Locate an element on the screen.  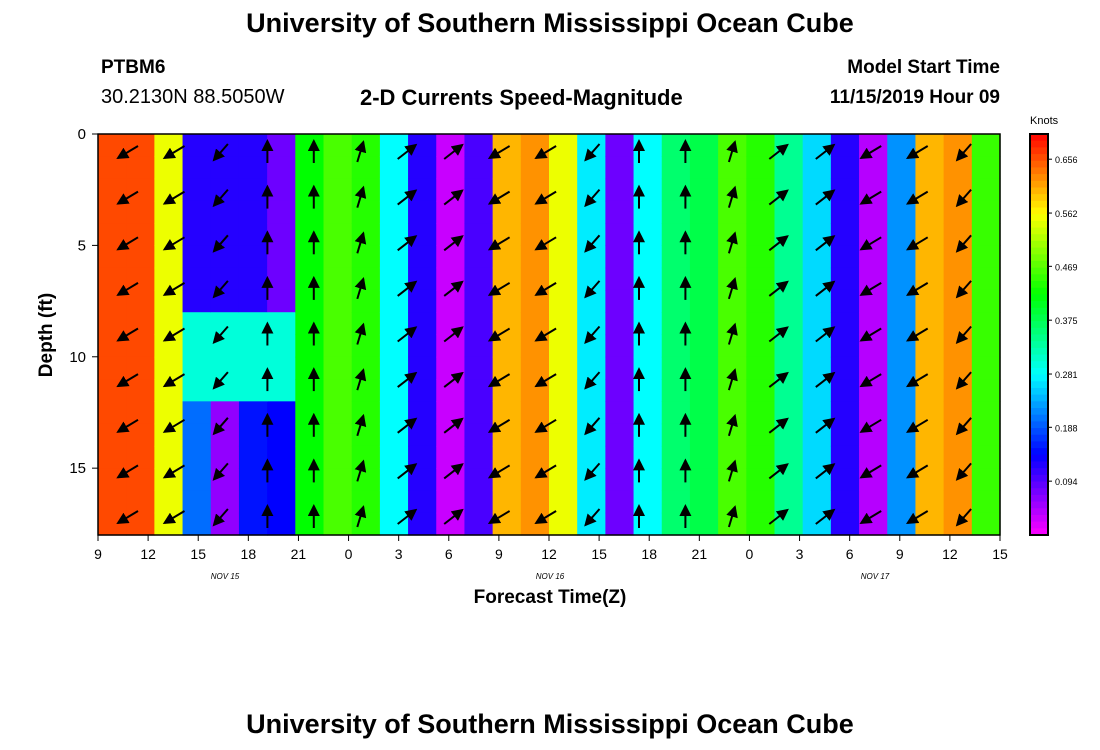
x-axis-label: Forecast Time(Z) is located at coordinates (550, 597).